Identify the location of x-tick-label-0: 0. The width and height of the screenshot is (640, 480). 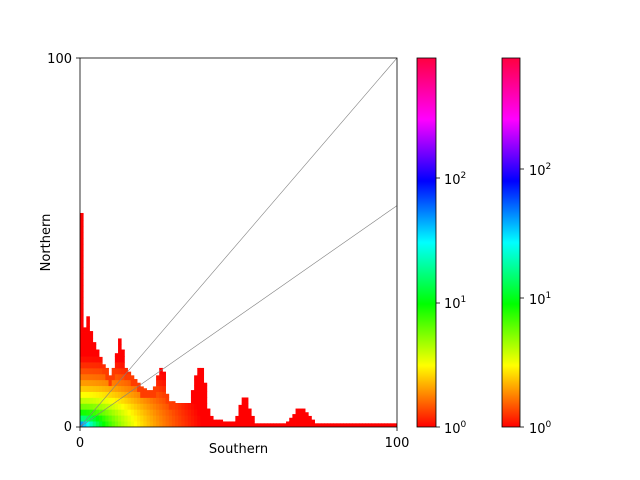
(80, 443).